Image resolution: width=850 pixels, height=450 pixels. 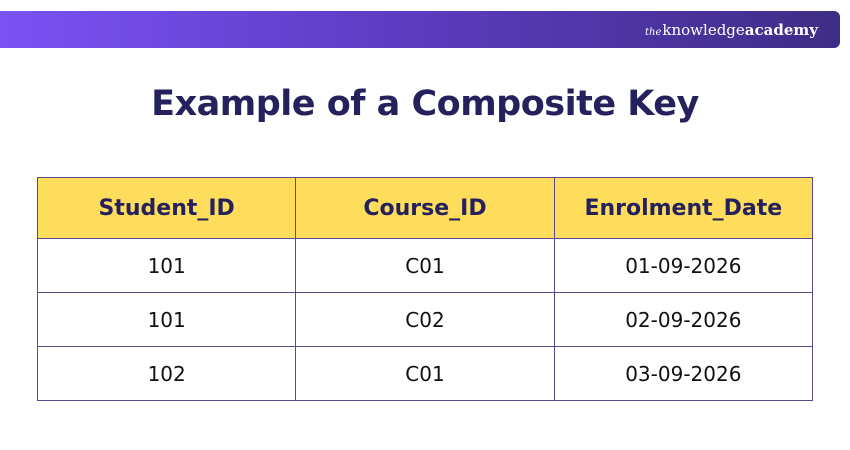 I want to click on header-student-id: Student_ID, so click(x=166, y=208).